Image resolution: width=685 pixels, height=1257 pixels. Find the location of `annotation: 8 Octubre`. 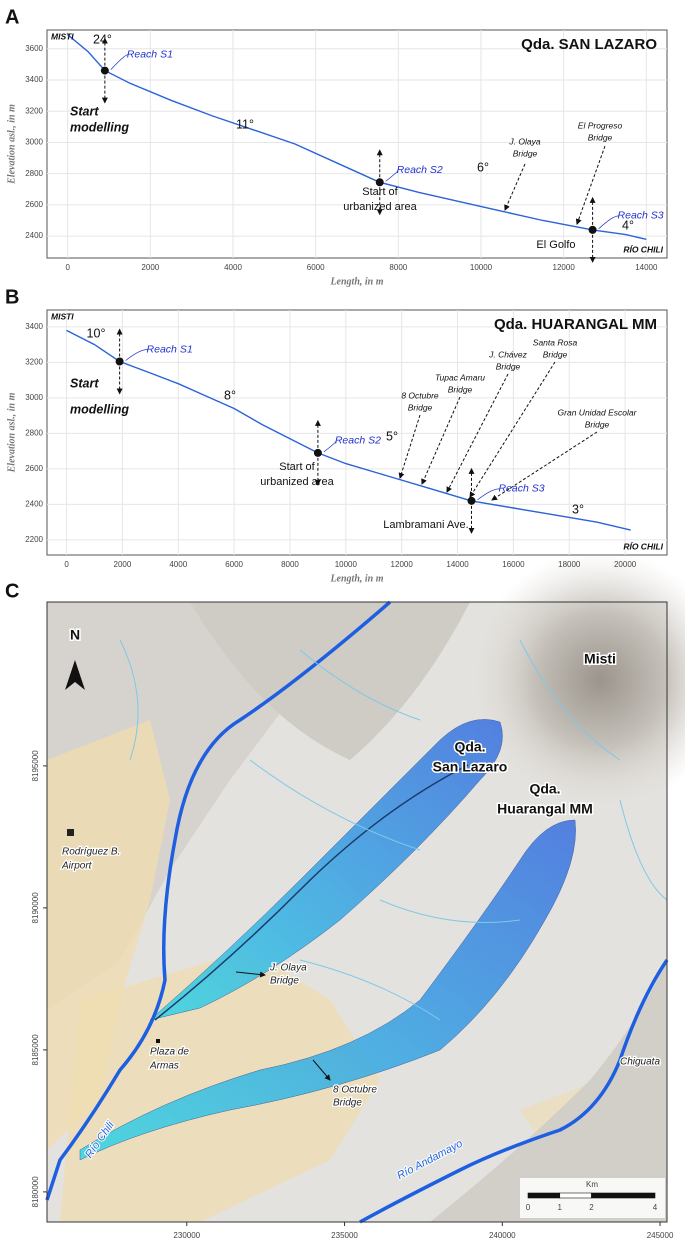

annotation: 8 Octubre is located at coordinates (420, 395).